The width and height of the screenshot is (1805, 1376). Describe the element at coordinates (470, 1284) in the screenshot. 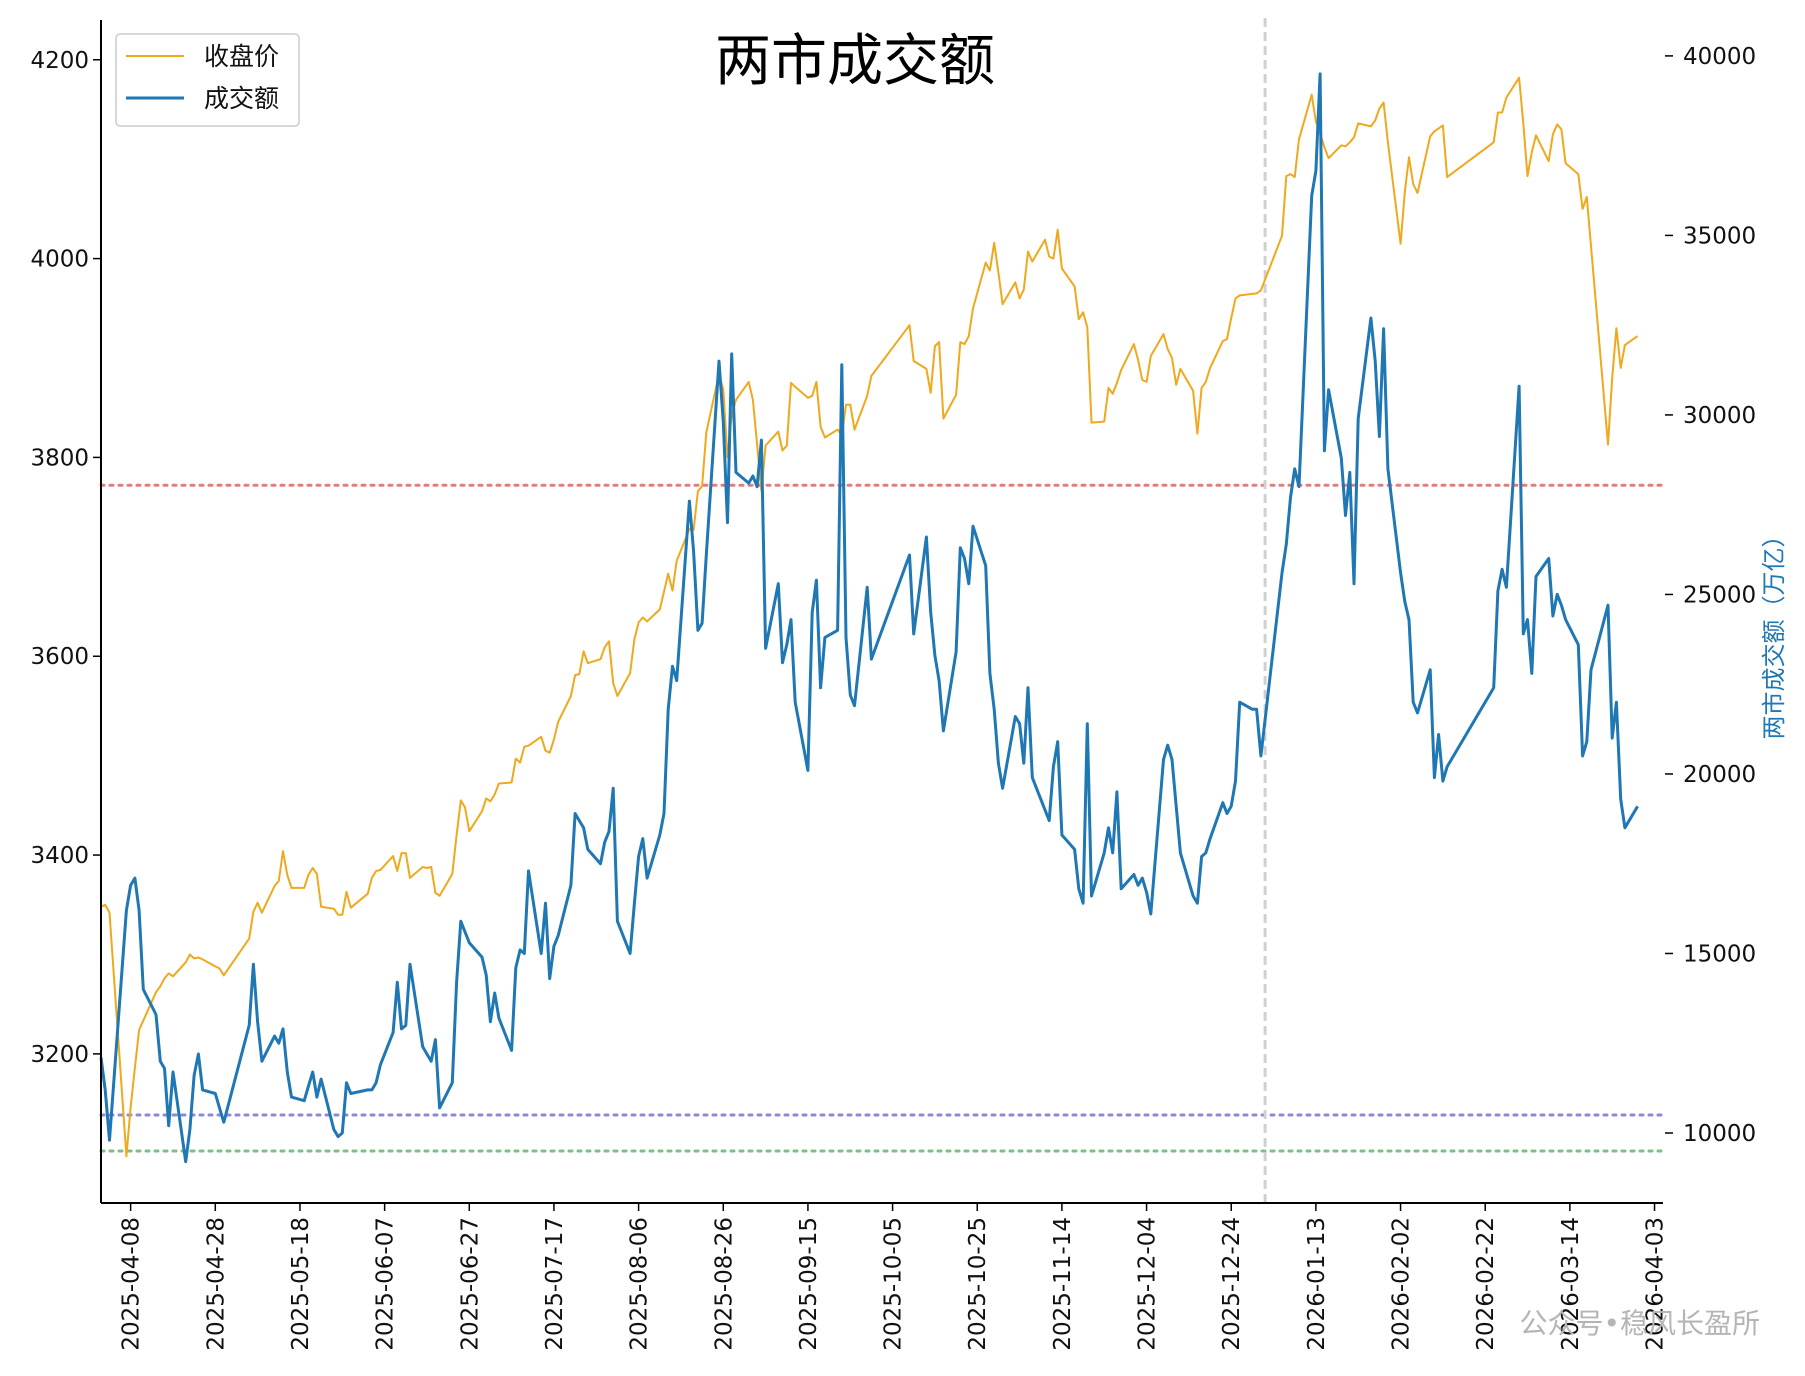

I see `x-tick-label: 2025-06-27` at that location.